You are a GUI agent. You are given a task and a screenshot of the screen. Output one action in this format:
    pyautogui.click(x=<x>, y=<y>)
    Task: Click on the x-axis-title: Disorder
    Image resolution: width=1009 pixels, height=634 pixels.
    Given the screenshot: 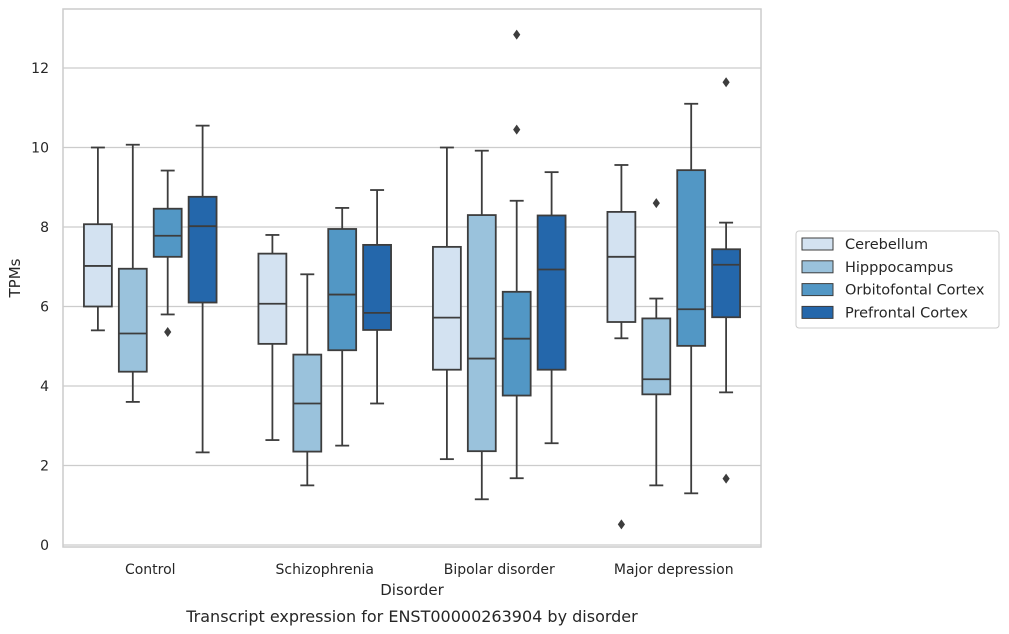 What is the action you would take?
    pyautogui.click(x=412, y=590)
    